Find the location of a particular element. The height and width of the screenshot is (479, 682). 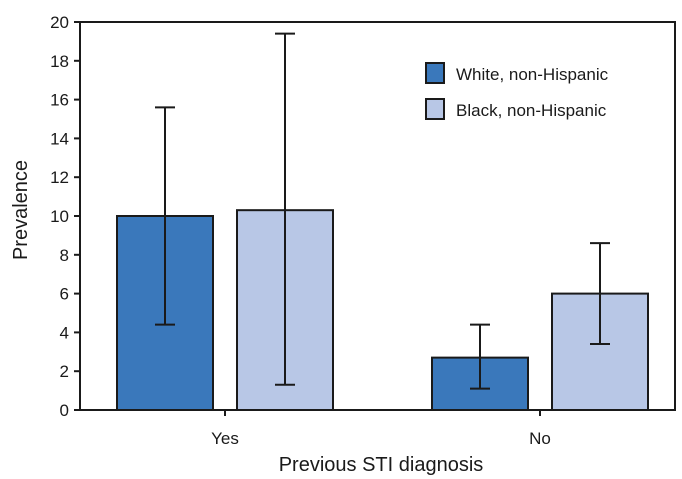

x-axis-label: Previous STI diagnosis is located at coordinates (381, 465).